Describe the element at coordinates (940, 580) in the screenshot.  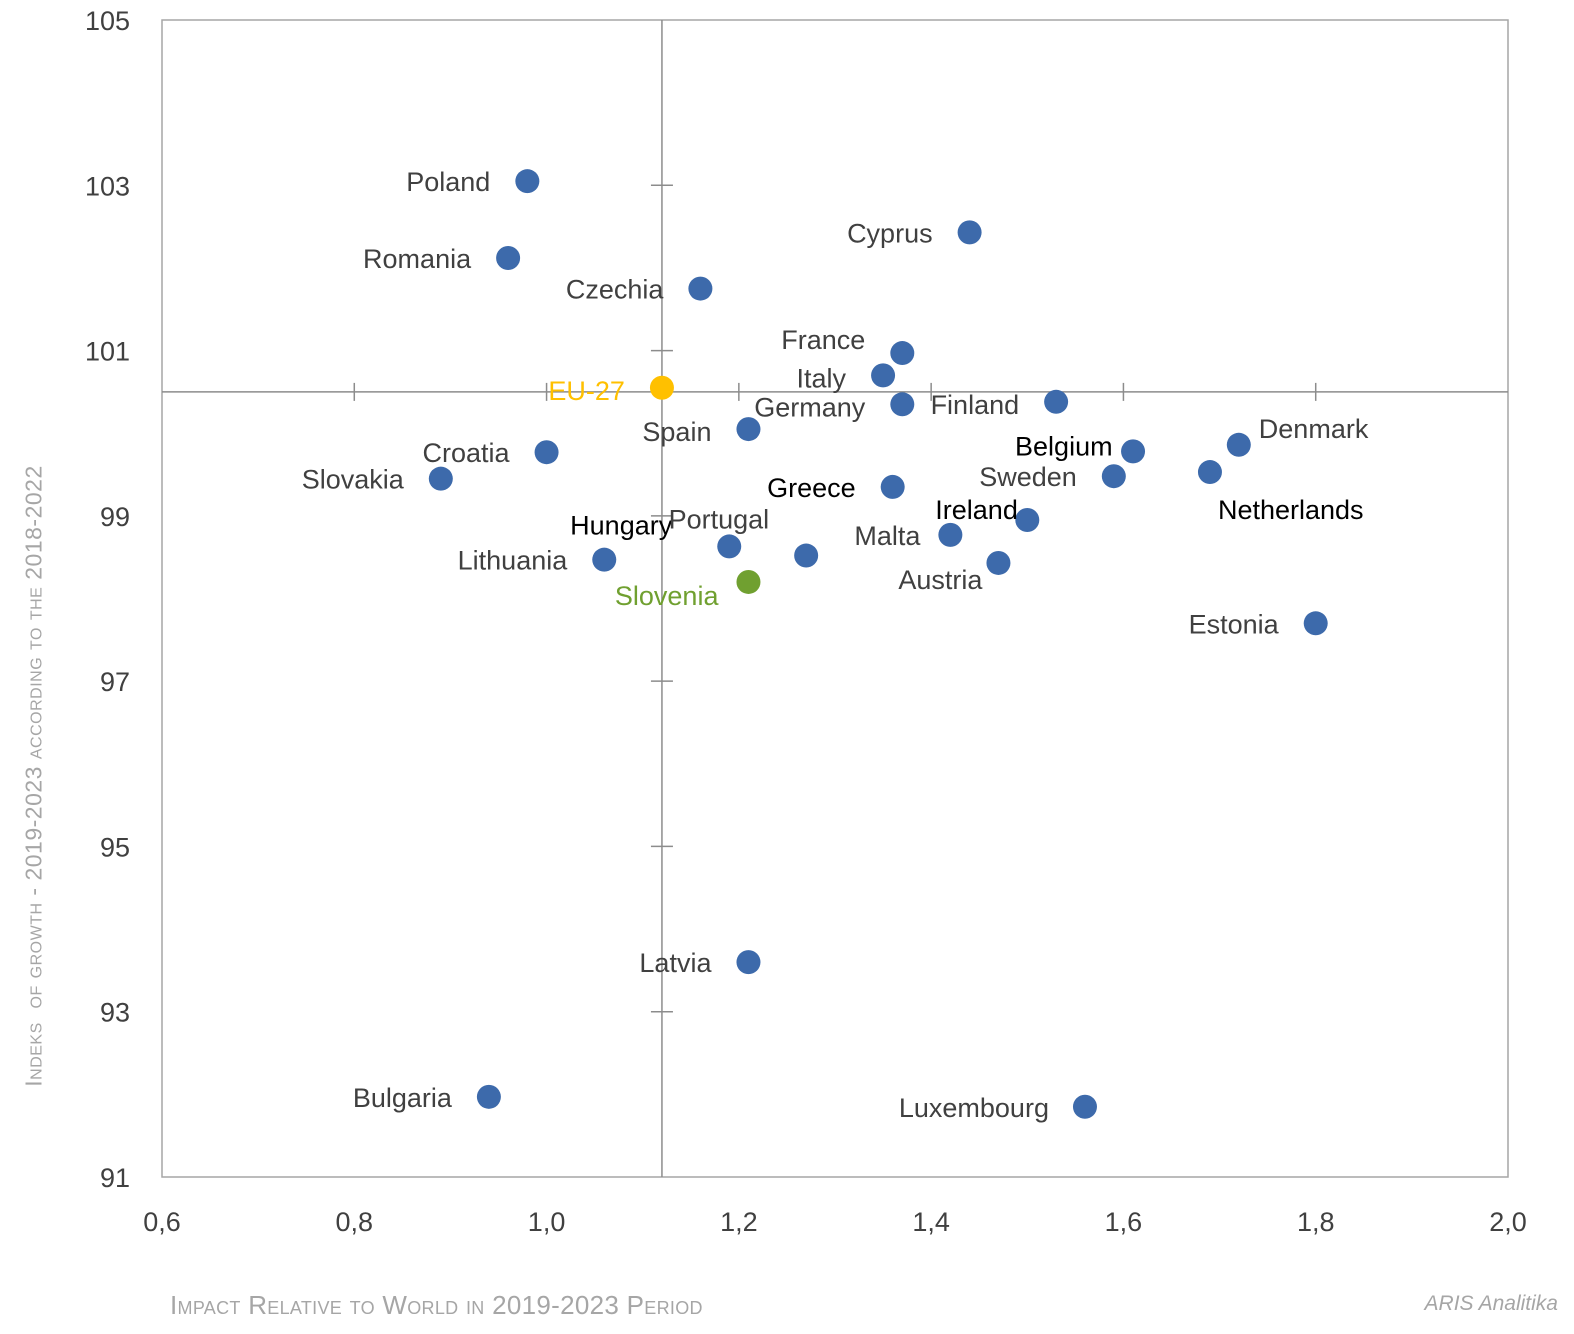
I see `point-label-austria: Austria` at that location.